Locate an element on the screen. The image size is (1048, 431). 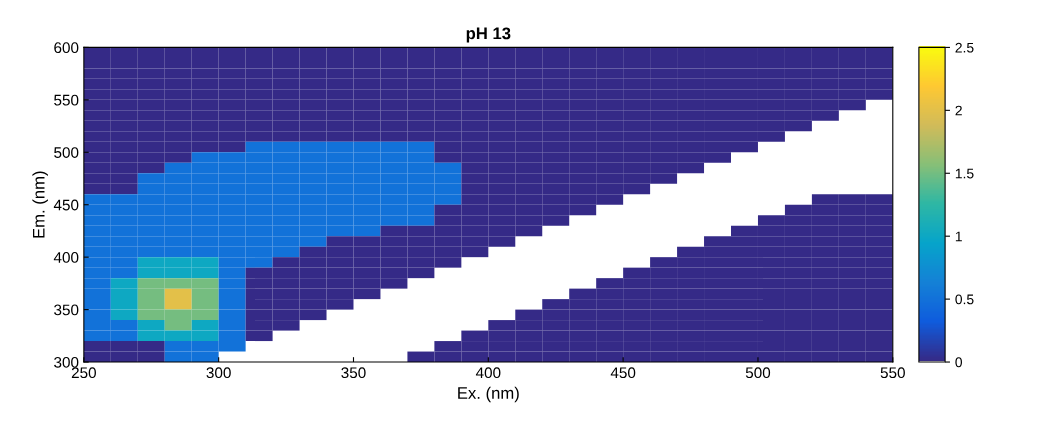
y-tick-label: 550 is located at coordinates (66, 100).